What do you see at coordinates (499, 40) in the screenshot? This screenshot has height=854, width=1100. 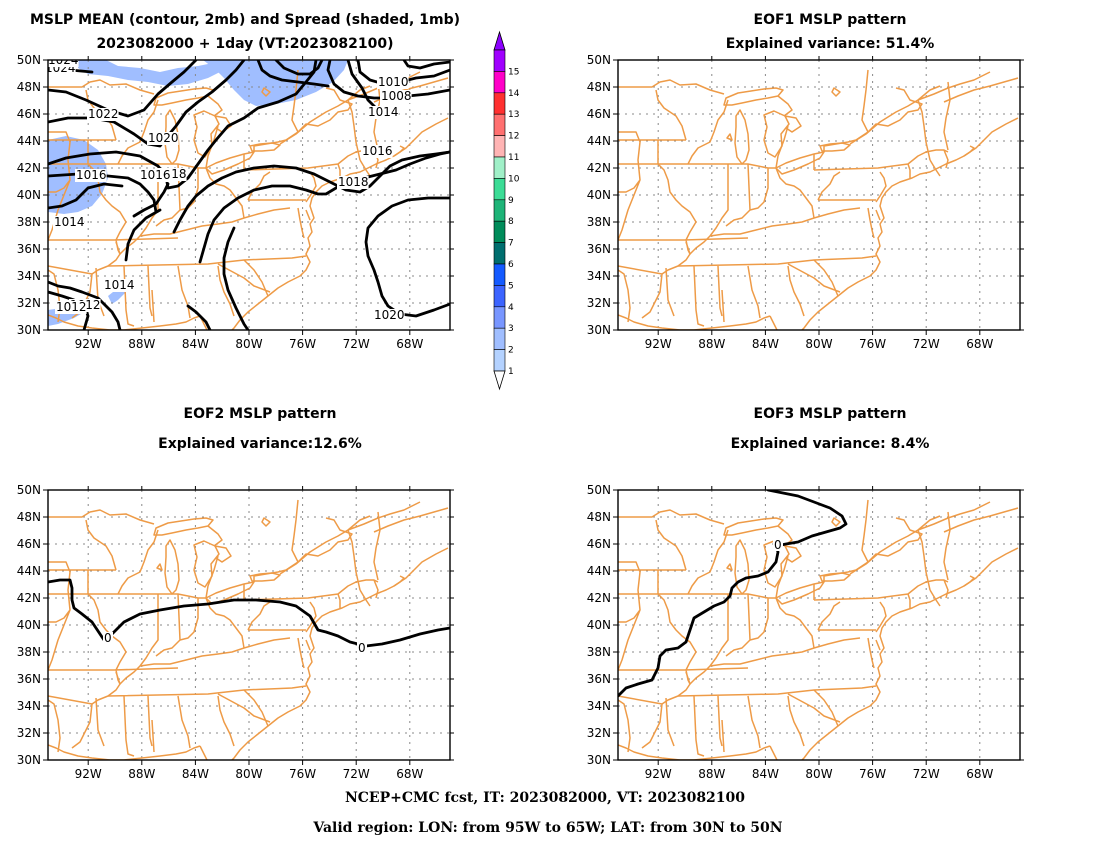 I see `colorbar-overflow-arrow` at bounding box center [499, 40].